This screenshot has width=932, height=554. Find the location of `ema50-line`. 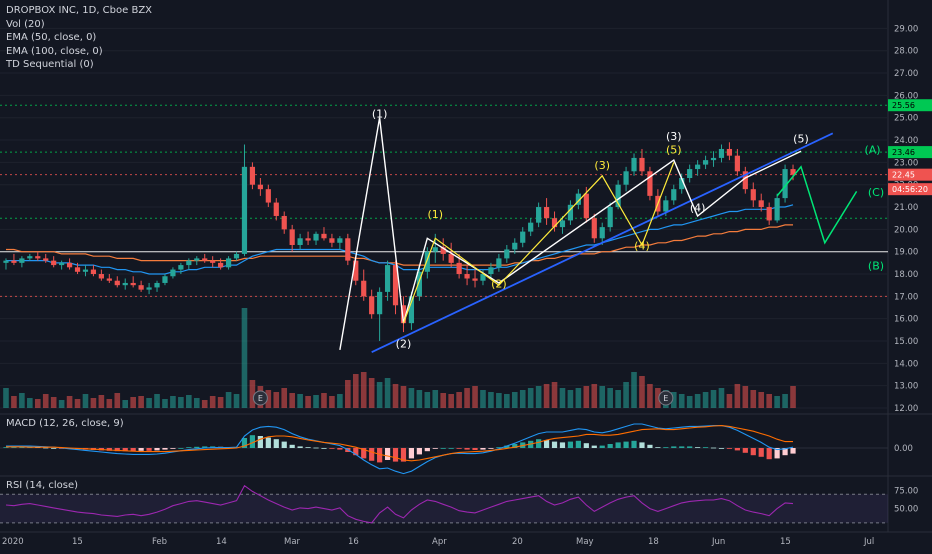

ema50-line is located at coordinates (400, 239).